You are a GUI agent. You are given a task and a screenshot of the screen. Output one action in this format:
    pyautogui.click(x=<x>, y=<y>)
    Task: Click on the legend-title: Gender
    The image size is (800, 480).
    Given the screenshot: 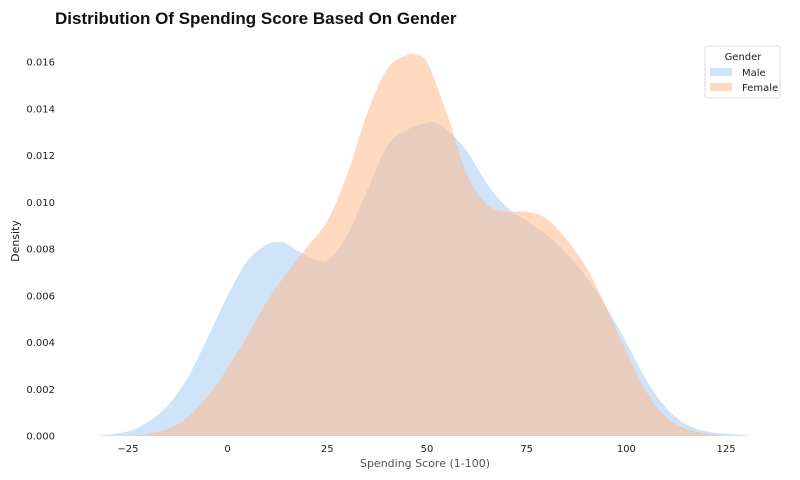 What is the action you would take?
    pyautogui.click(x=744, y=57)
    